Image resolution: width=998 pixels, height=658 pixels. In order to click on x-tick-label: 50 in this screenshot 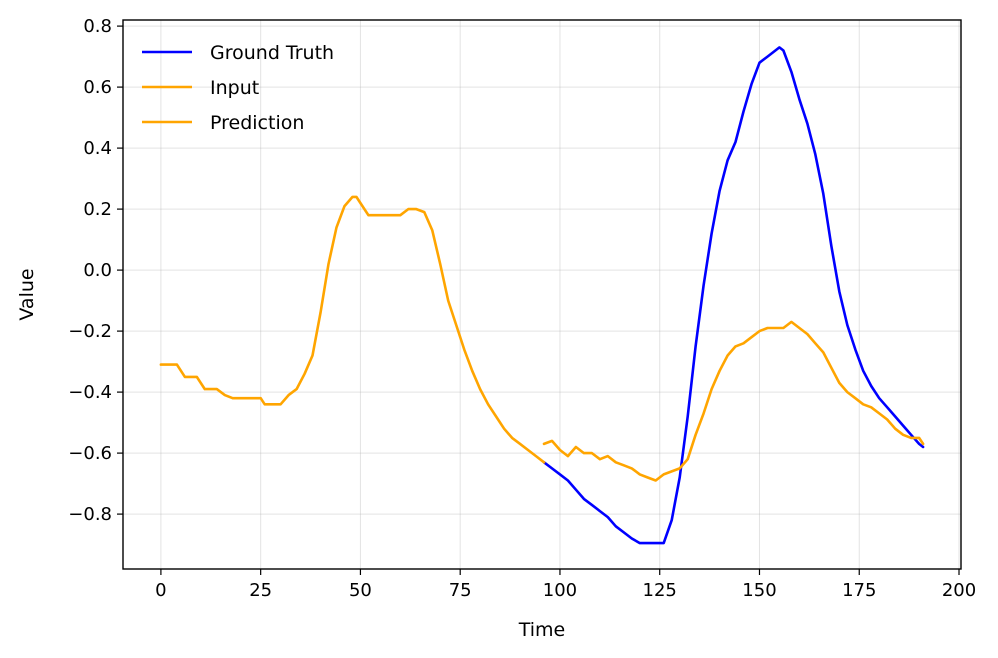, I will do `click(360, 590)`.